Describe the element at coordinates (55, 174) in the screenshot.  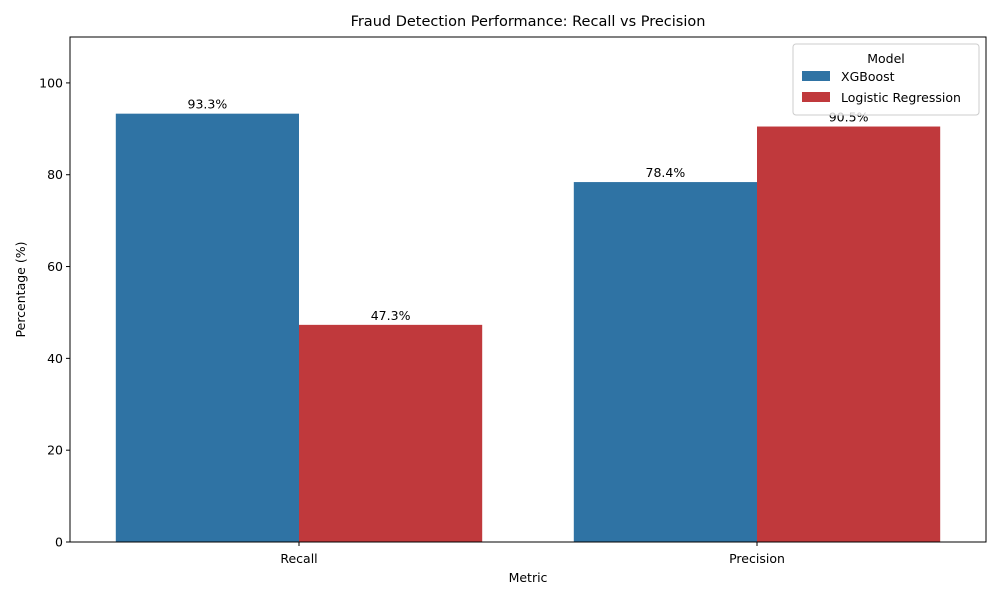
I see `y-tick-label: 80` at that location.